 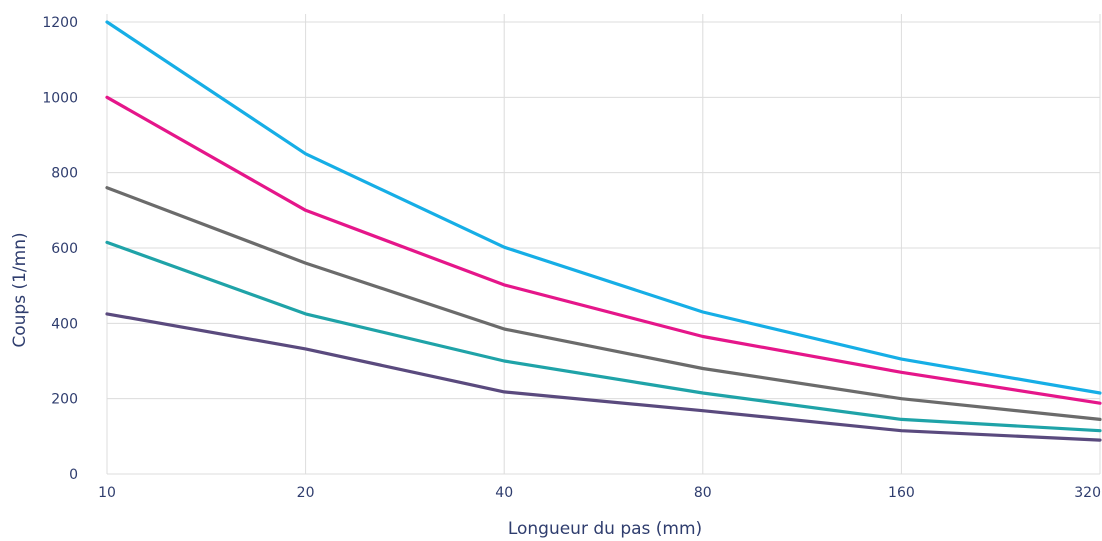 What do you see at coordinates (107, 493) in the screenshot?
I see `x-tick-label: 10` at bounding box center [107, 493].